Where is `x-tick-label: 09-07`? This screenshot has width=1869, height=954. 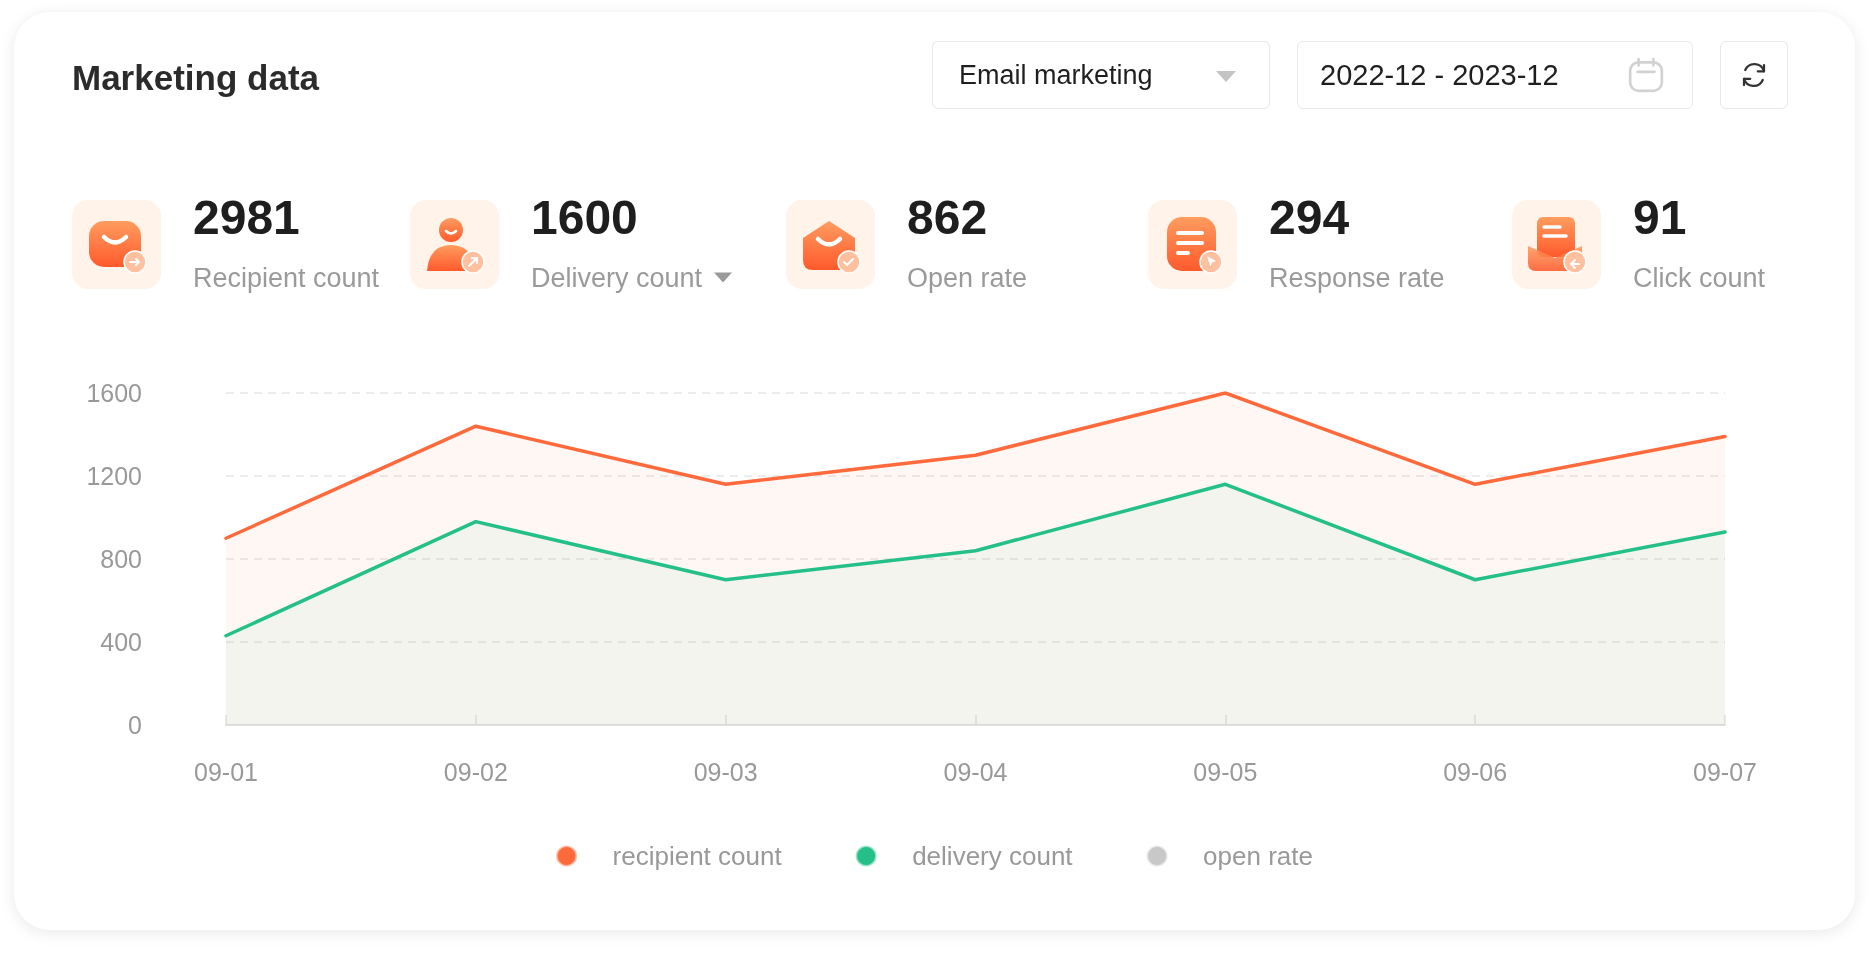
x-tick-label: 09-07 is located at coordinates (1725, 771).